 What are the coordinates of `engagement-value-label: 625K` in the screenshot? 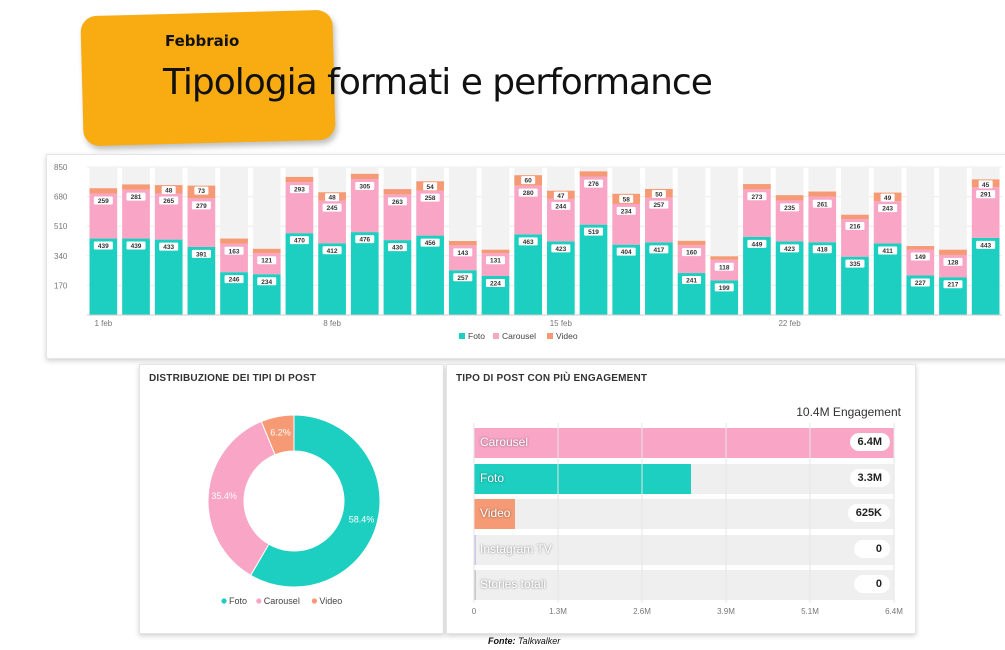 It's located at (868, 513).